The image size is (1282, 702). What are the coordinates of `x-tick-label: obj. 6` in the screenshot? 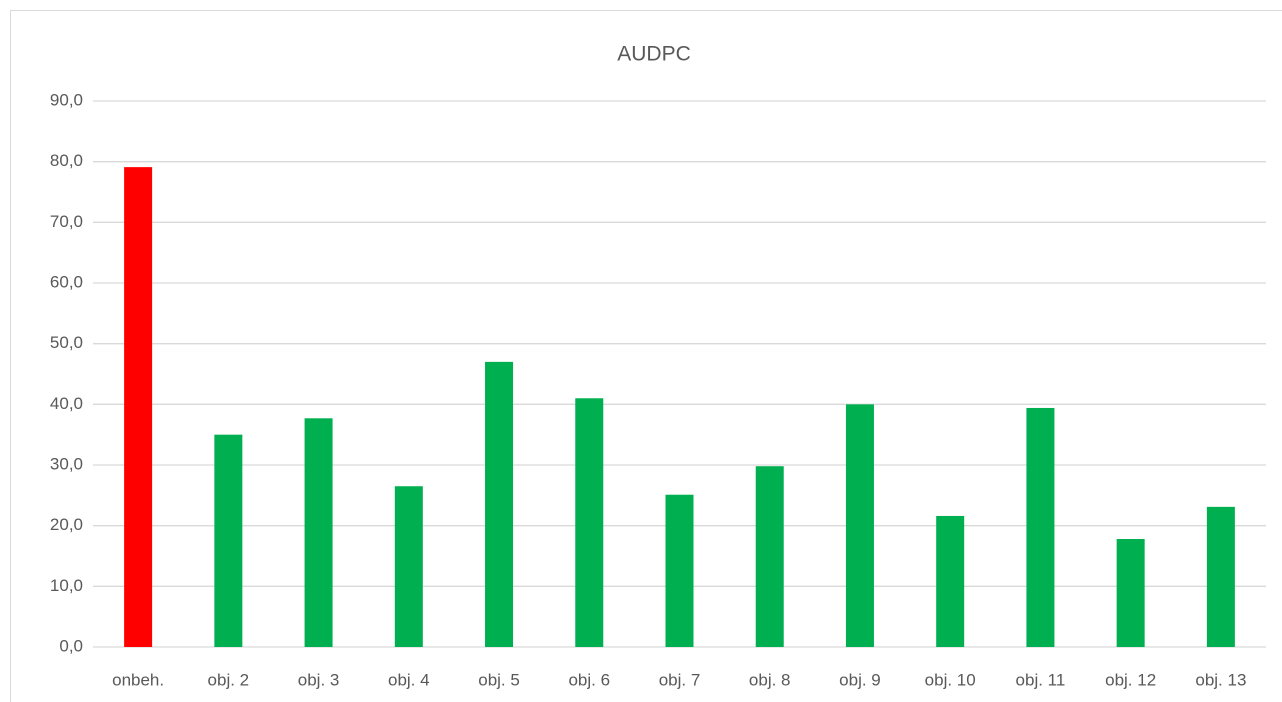 It's located at (589, 679).